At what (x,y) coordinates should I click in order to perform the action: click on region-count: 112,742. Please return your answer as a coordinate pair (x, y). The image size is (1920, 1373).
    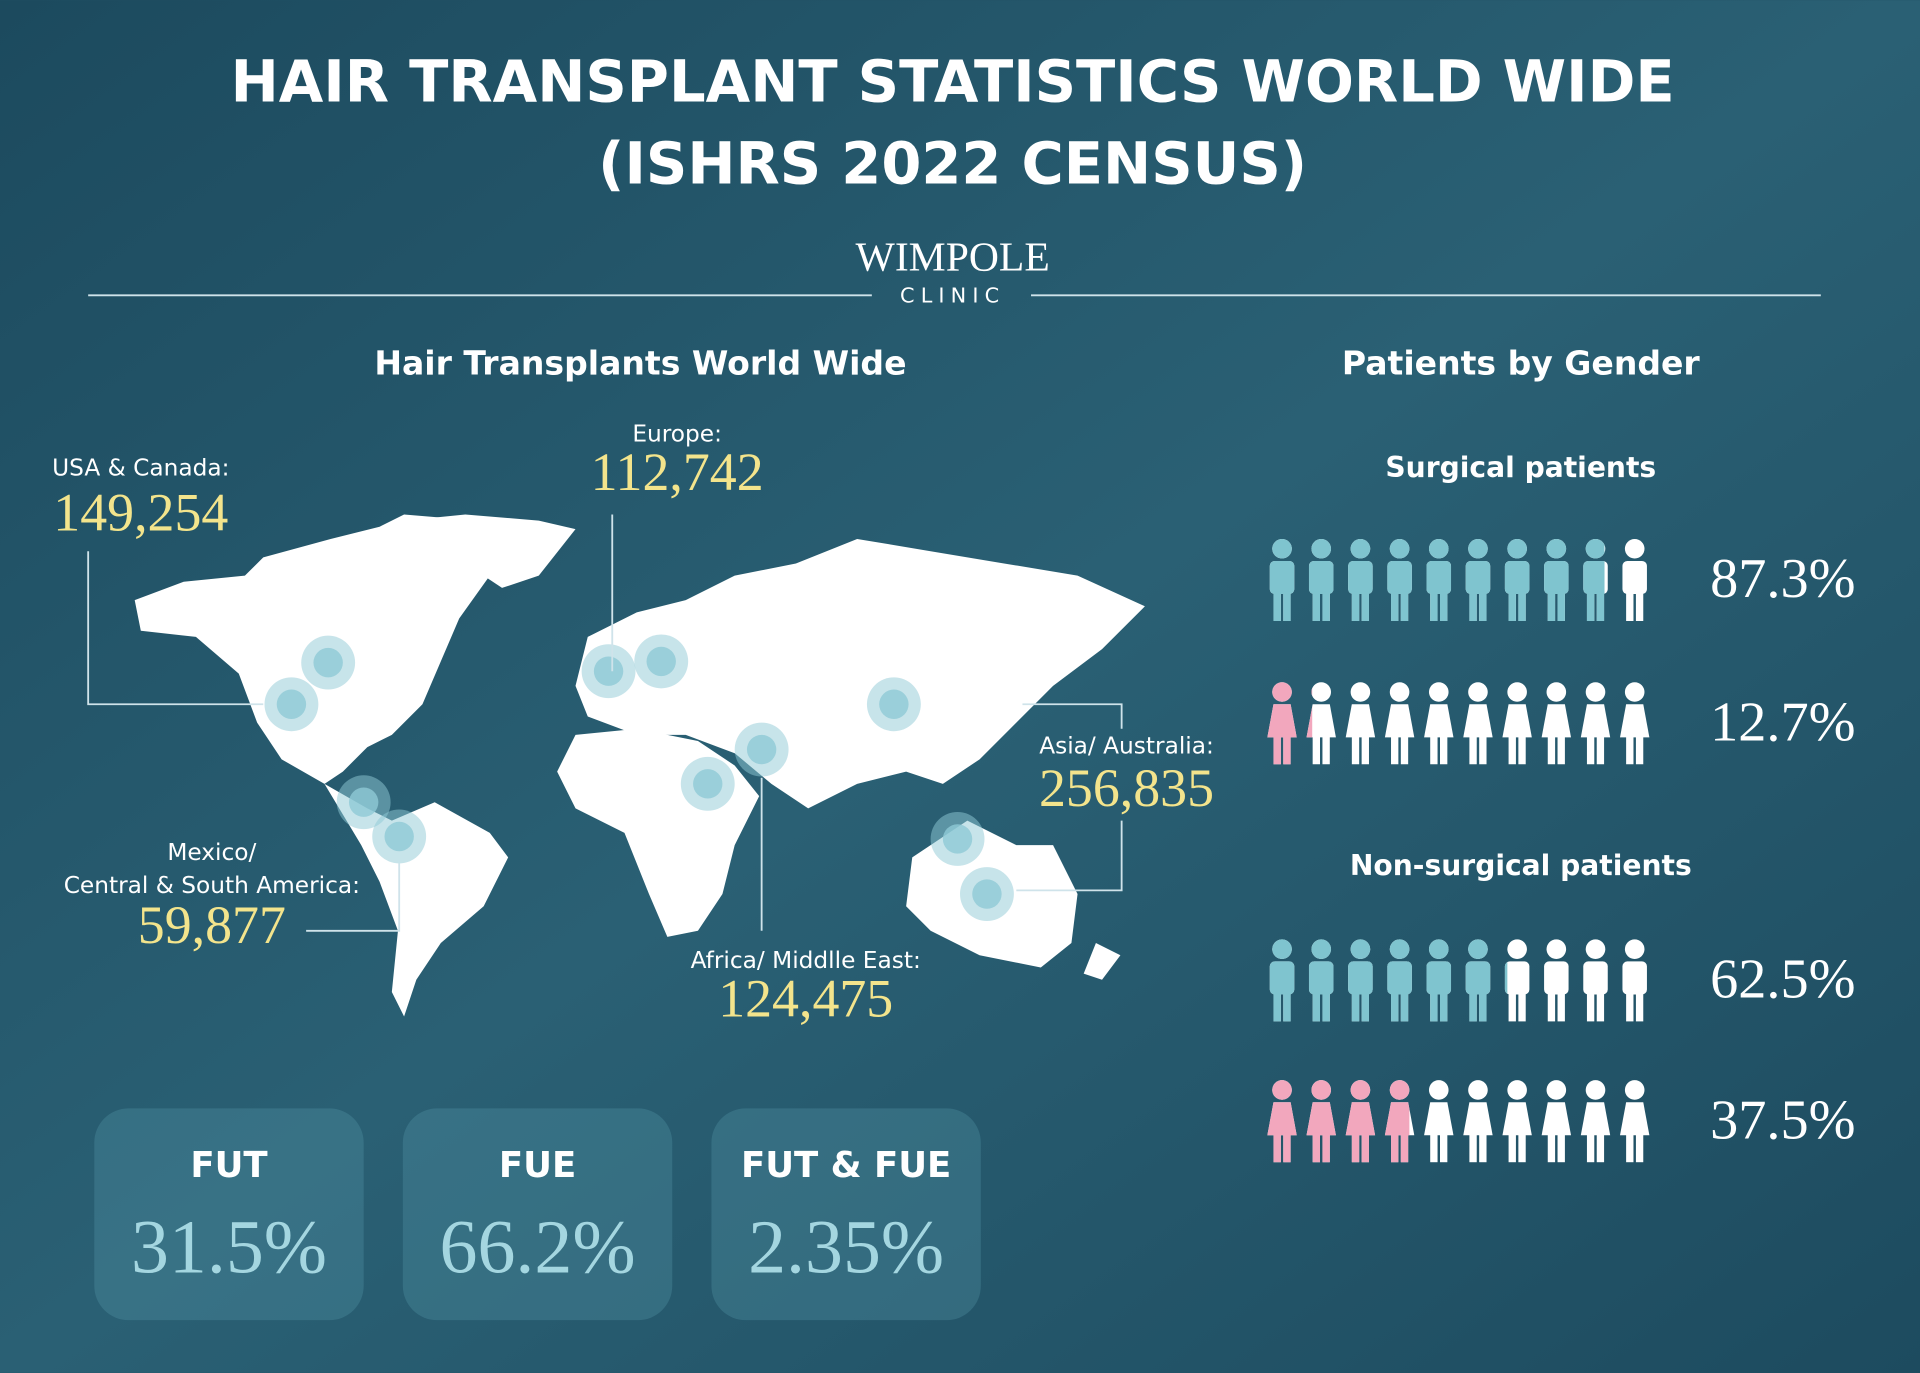
    Looking at the image, I should click on (677, 472).